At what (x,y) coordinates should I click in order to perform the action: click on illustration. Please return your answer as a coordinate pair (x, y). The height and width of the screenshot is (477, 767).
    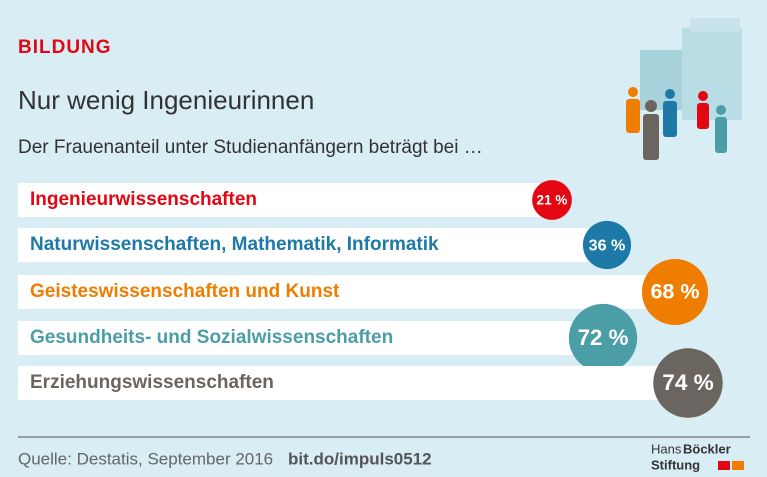
    Looking at the image, I should click on (684, 89).